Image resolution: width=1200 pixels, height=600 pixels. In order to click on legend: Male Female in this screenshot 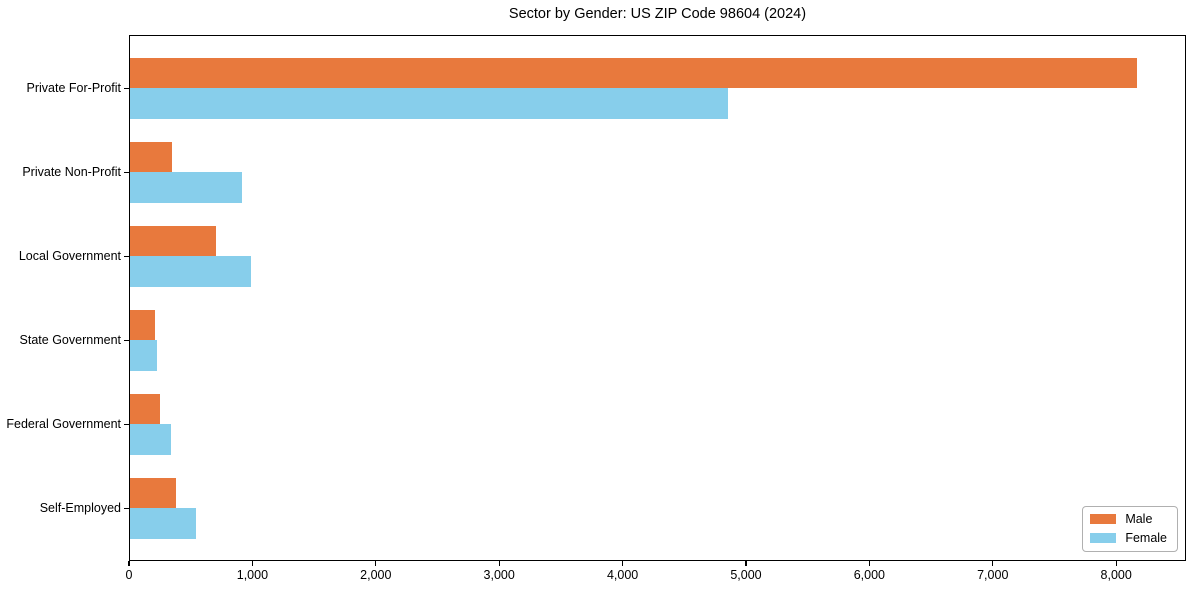, I will do `click(1130, 529)`.